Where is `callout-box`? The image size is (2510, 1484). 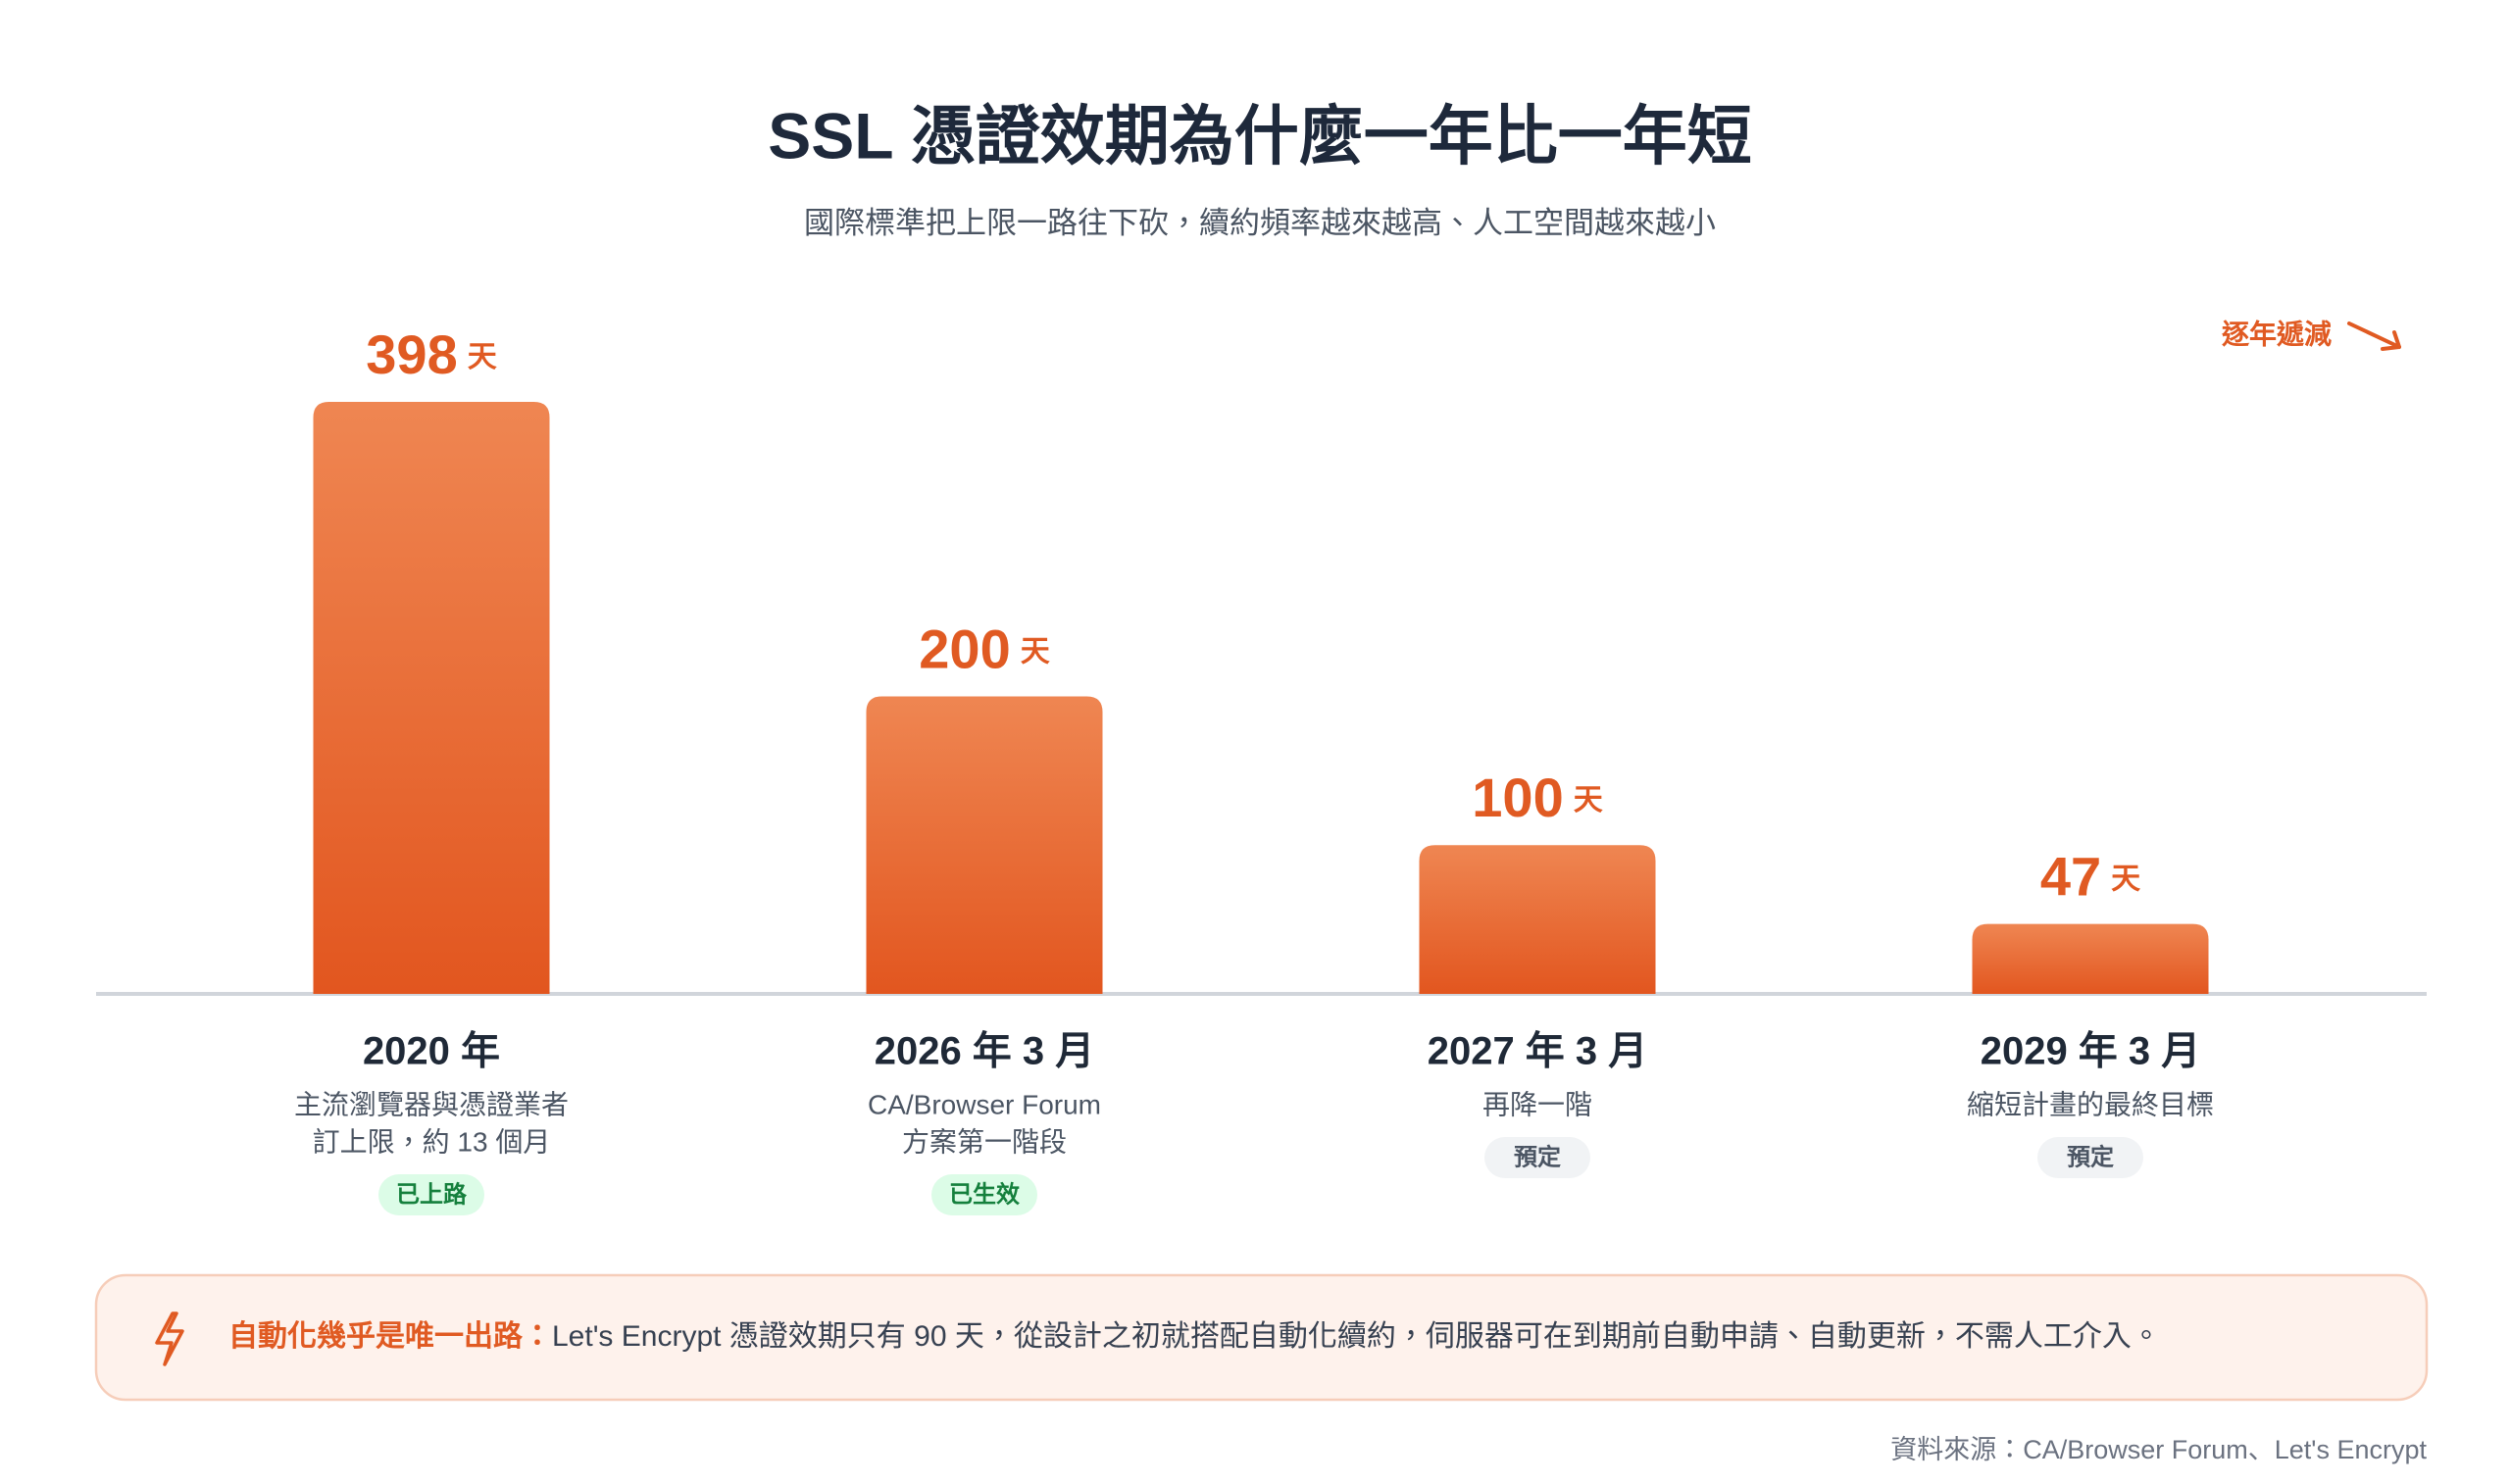
callout-box is located at coordinates (1261, 1337).